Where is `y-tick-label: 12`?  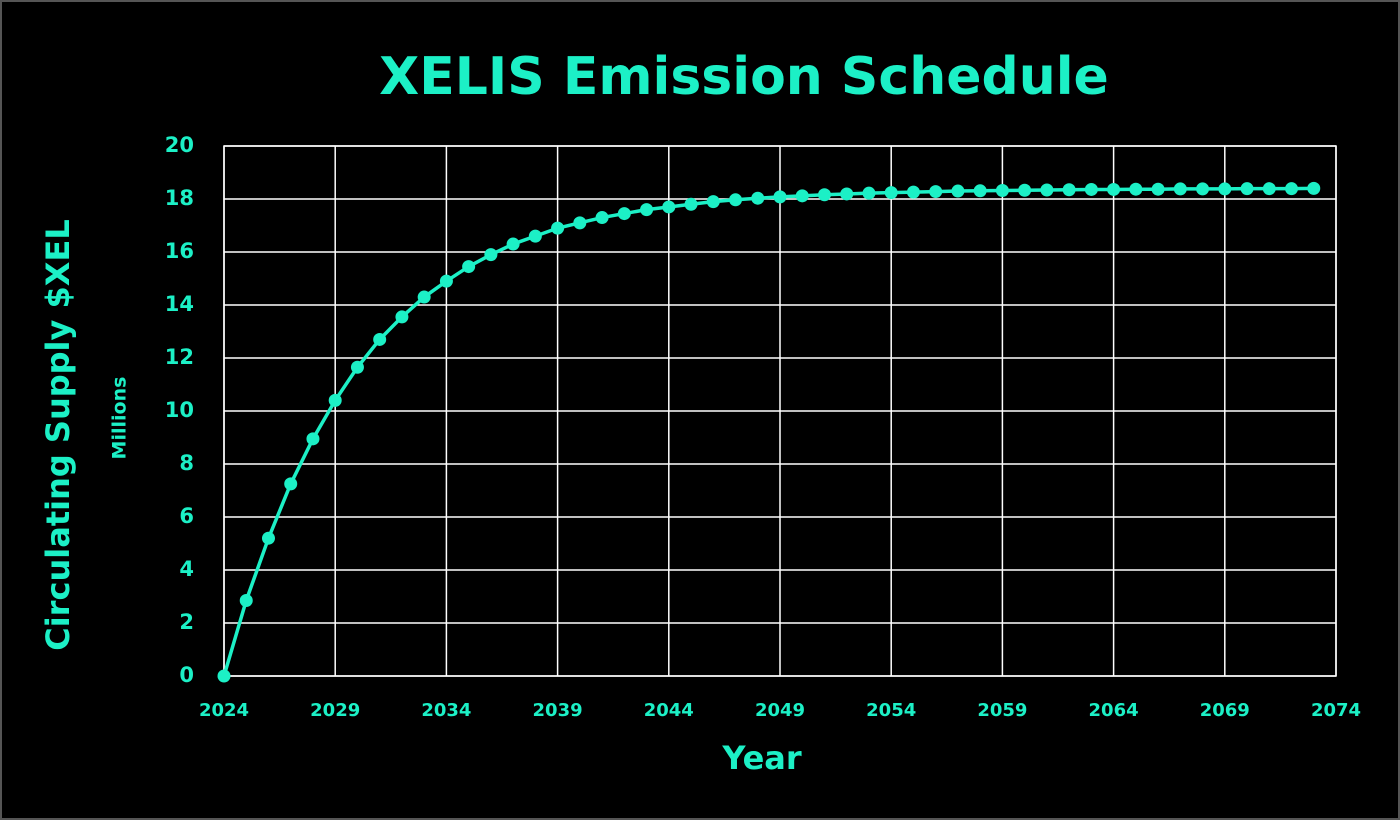 y-tick-label: 12 is located at coordinates (179, 357).